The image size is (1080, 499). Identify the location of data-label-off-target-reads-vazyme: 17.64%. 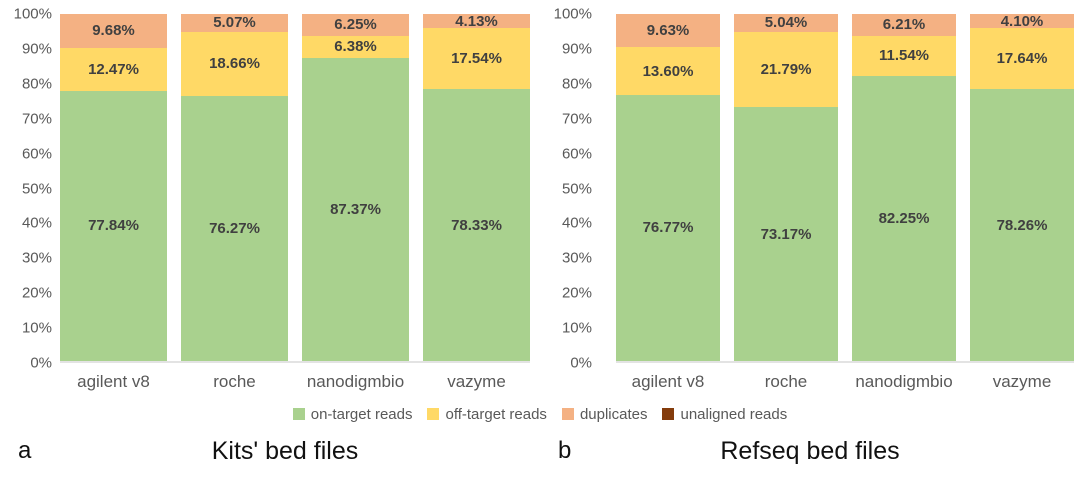
(1022, 59).